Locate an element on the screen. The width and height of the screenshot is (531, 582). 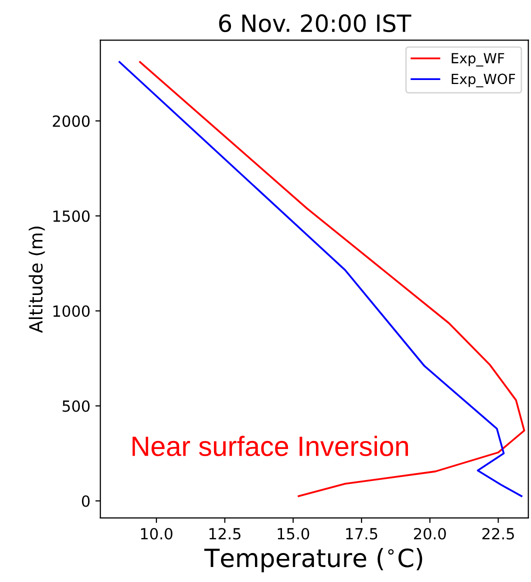
y-tick-label: 500 is located at coordinates (76, 406).